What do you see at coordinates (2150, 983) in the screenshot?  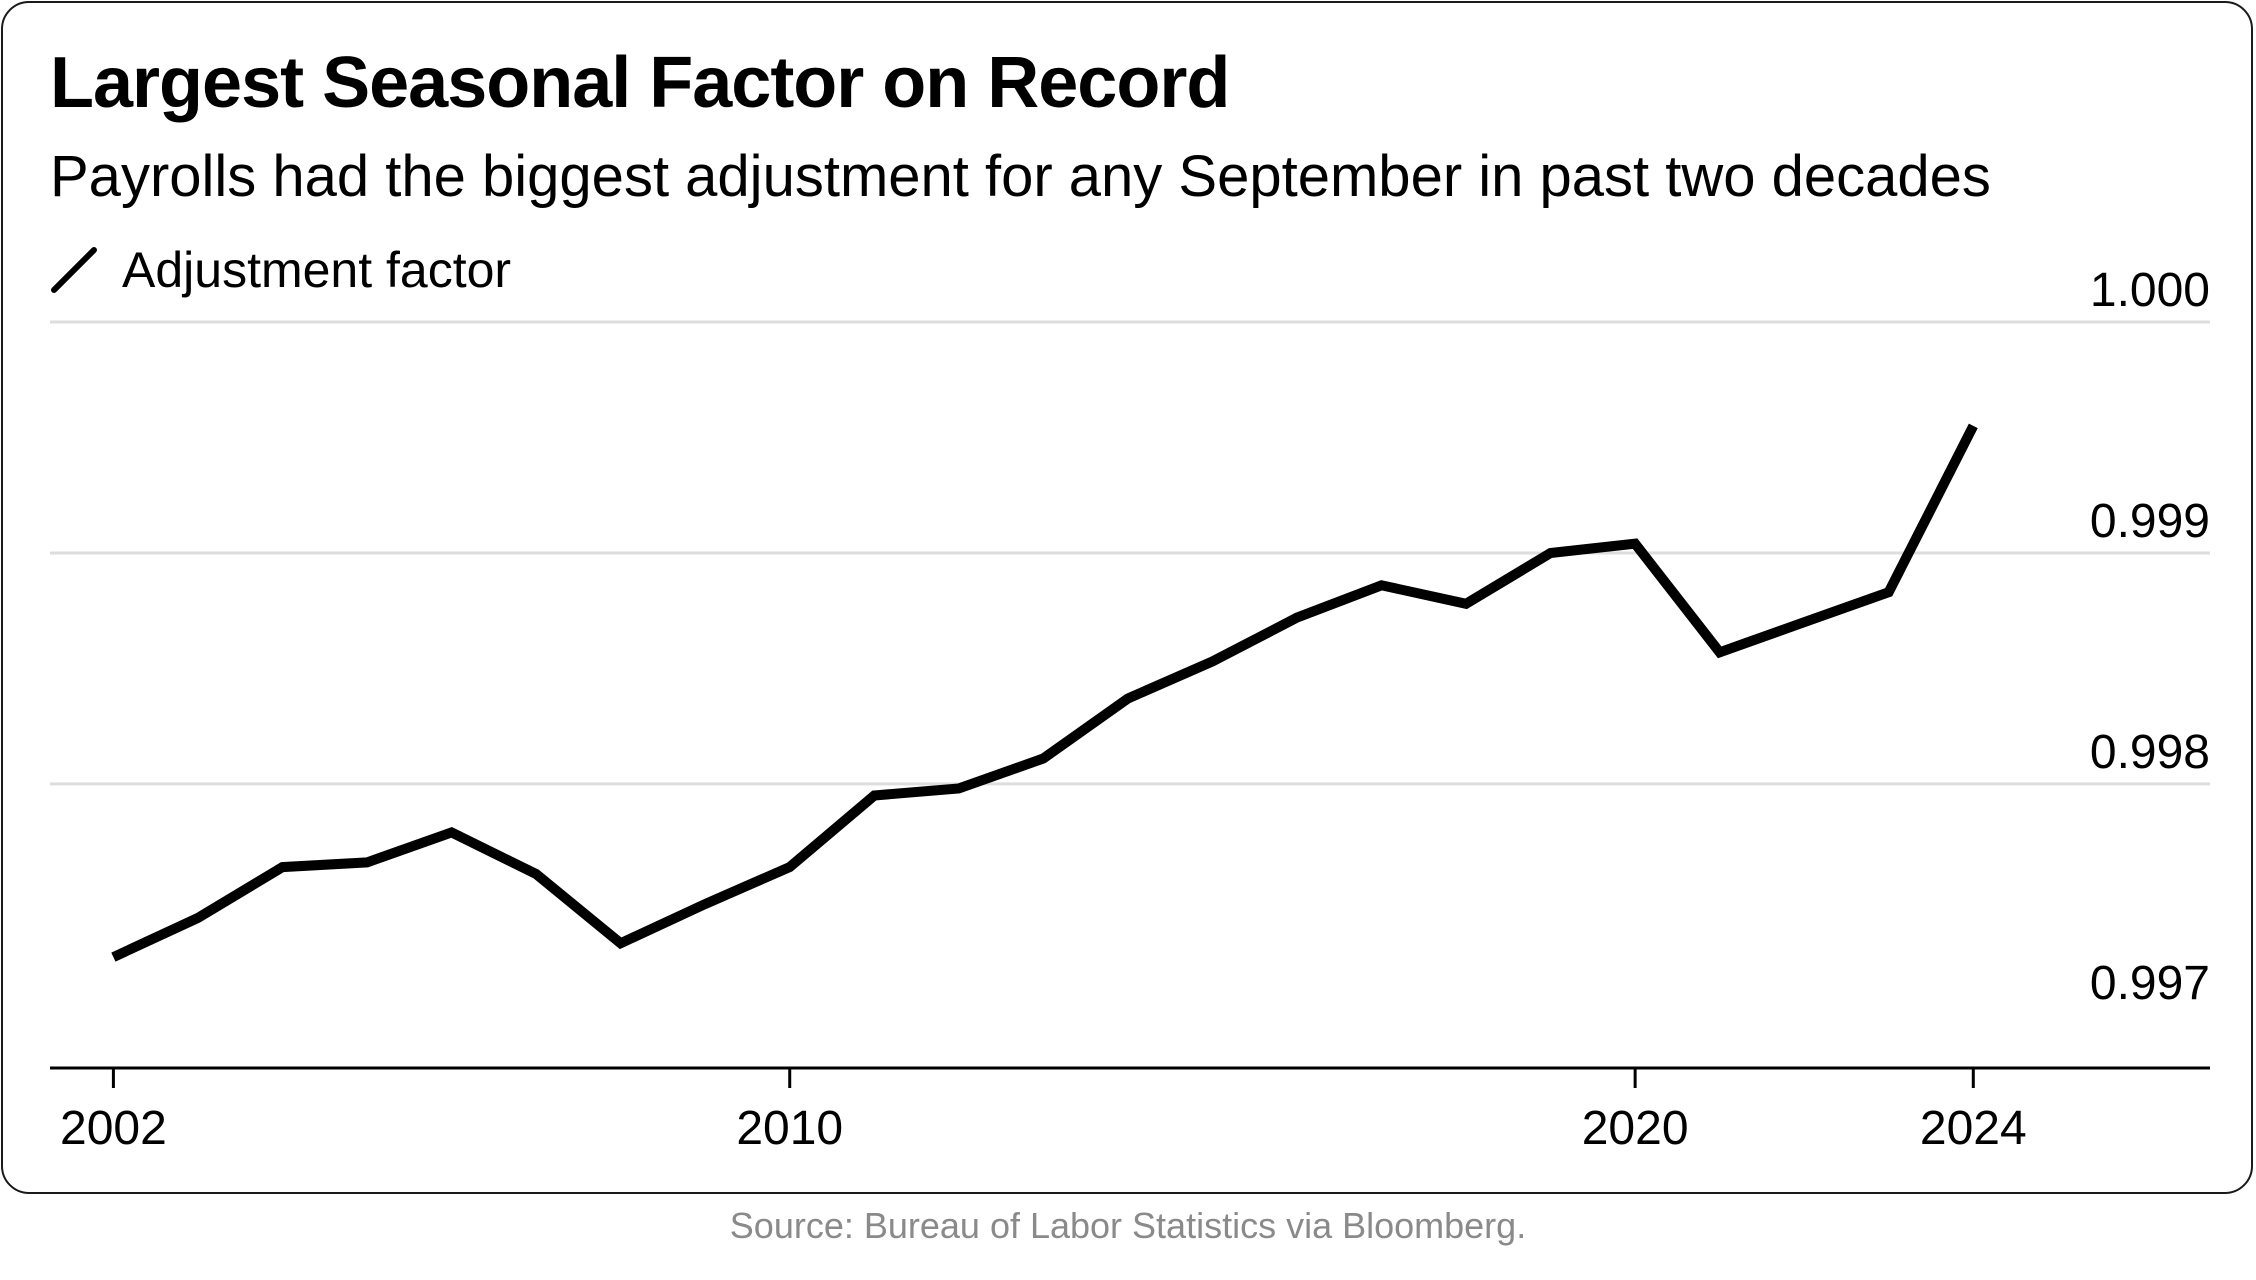 I see `y-tick-label: 0.997` at bounding box center [2150, 983].